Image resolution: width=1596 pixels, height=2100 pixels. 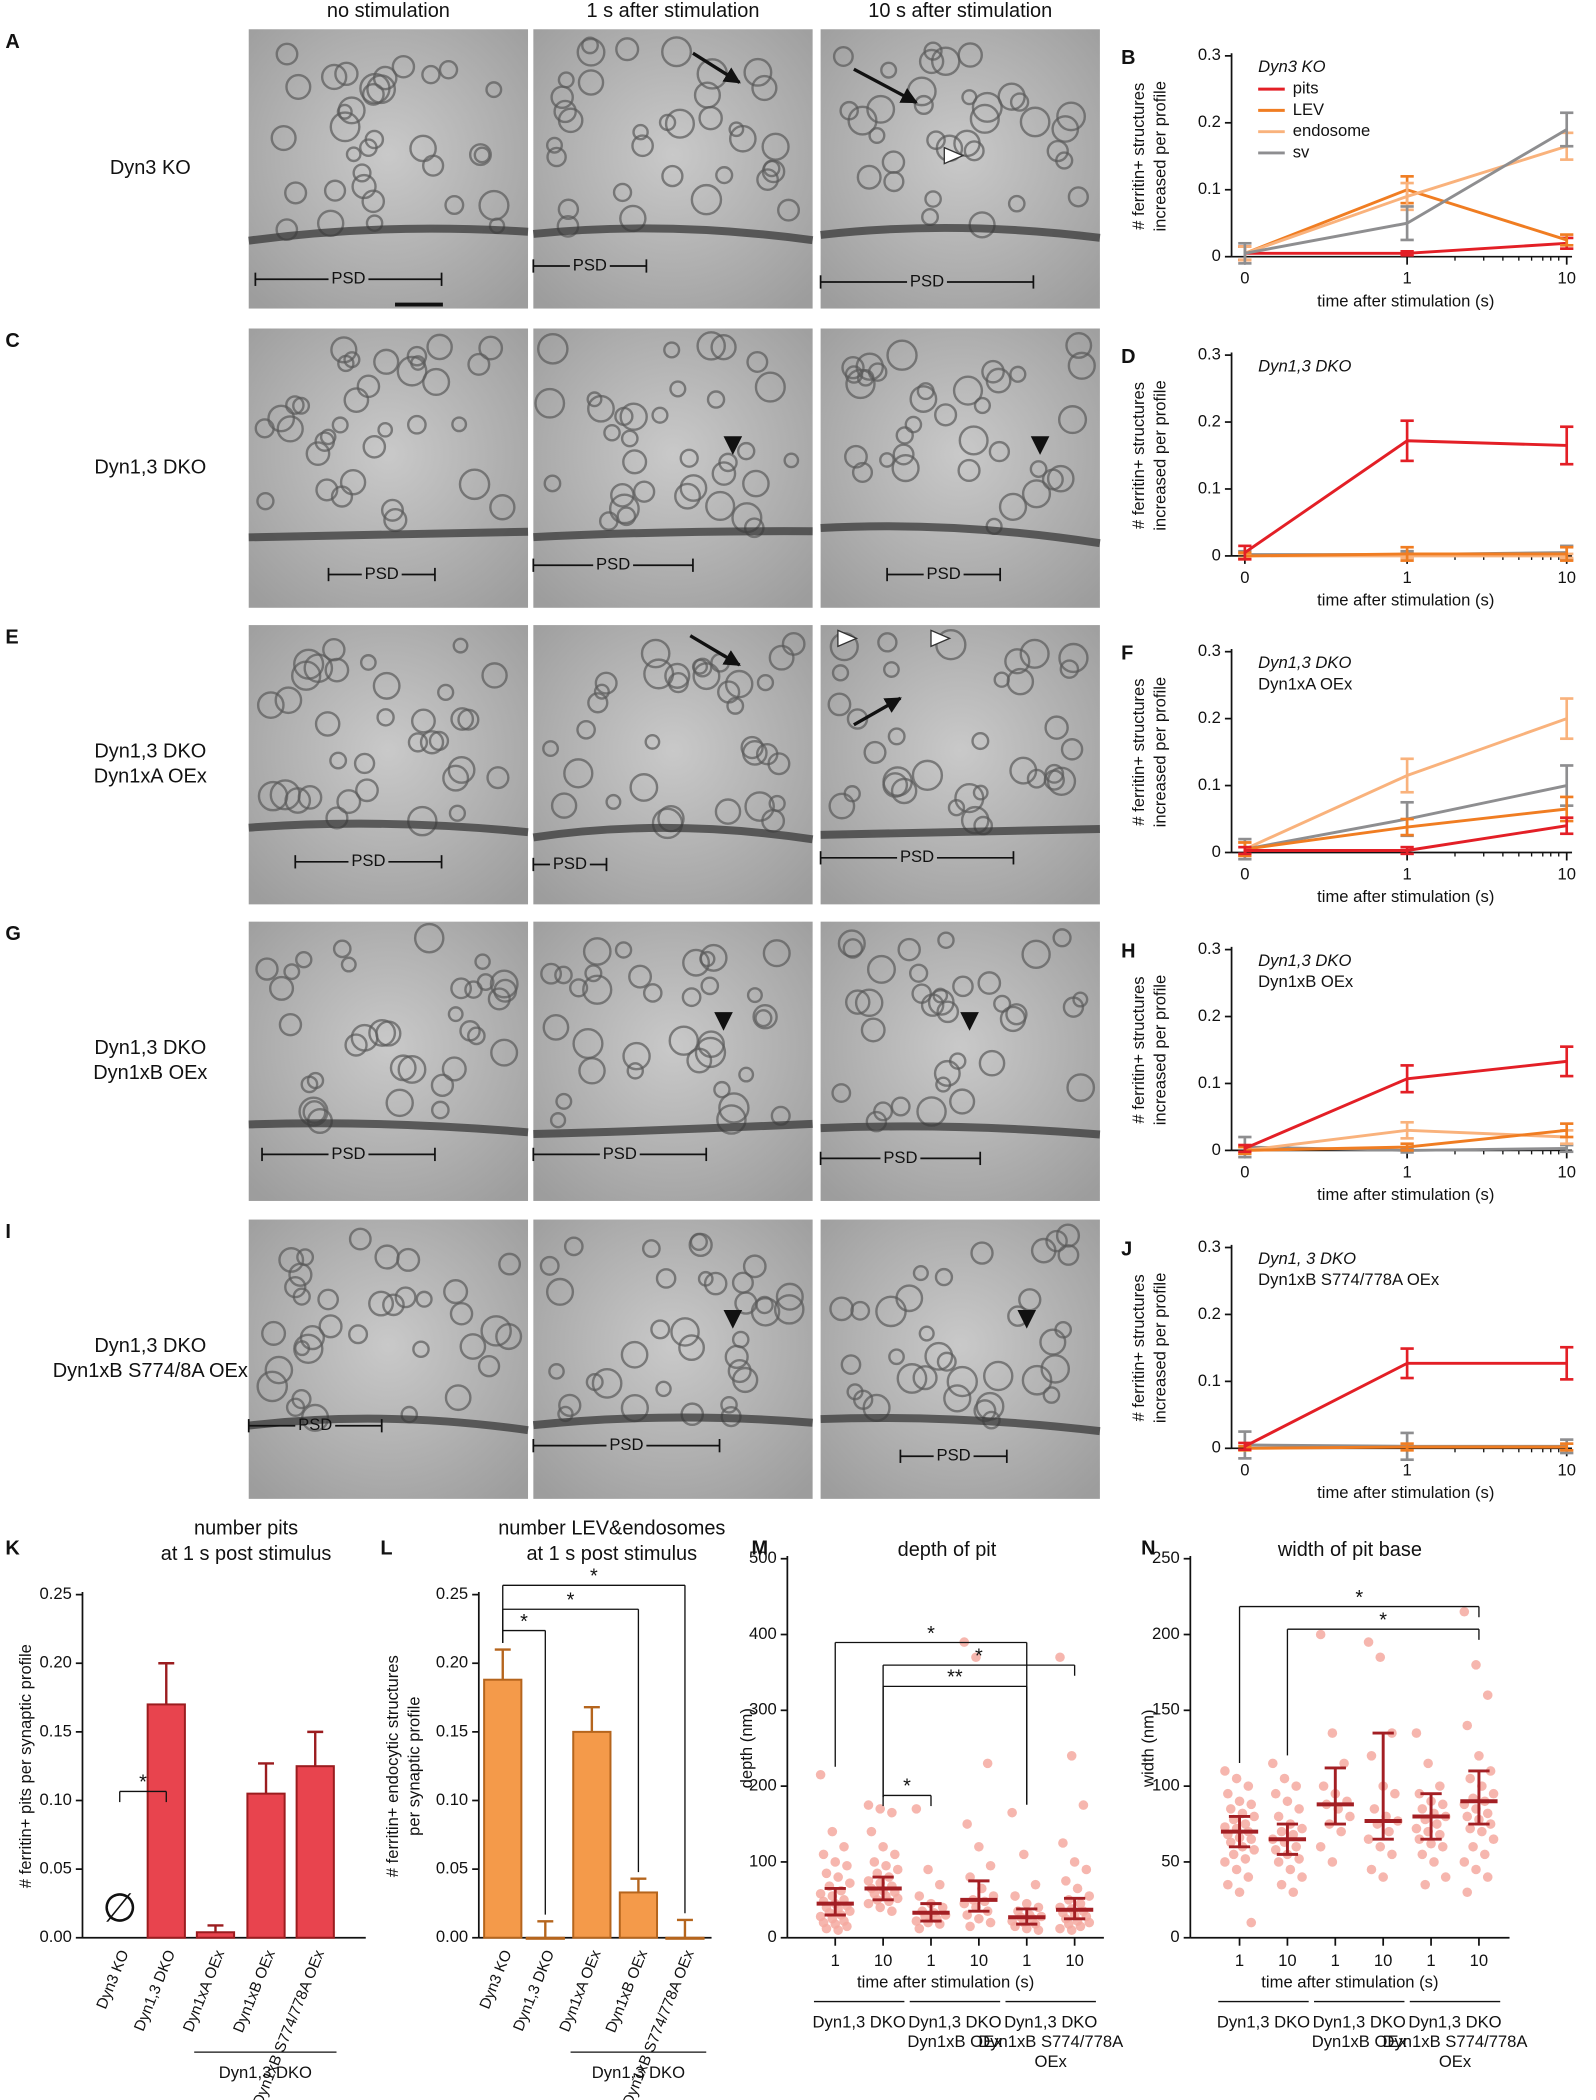 What do you see at coordinates (960, 11) in the screenshot?
I see `column-header: 10 s after stimulation` at bounding box center [960, 11].